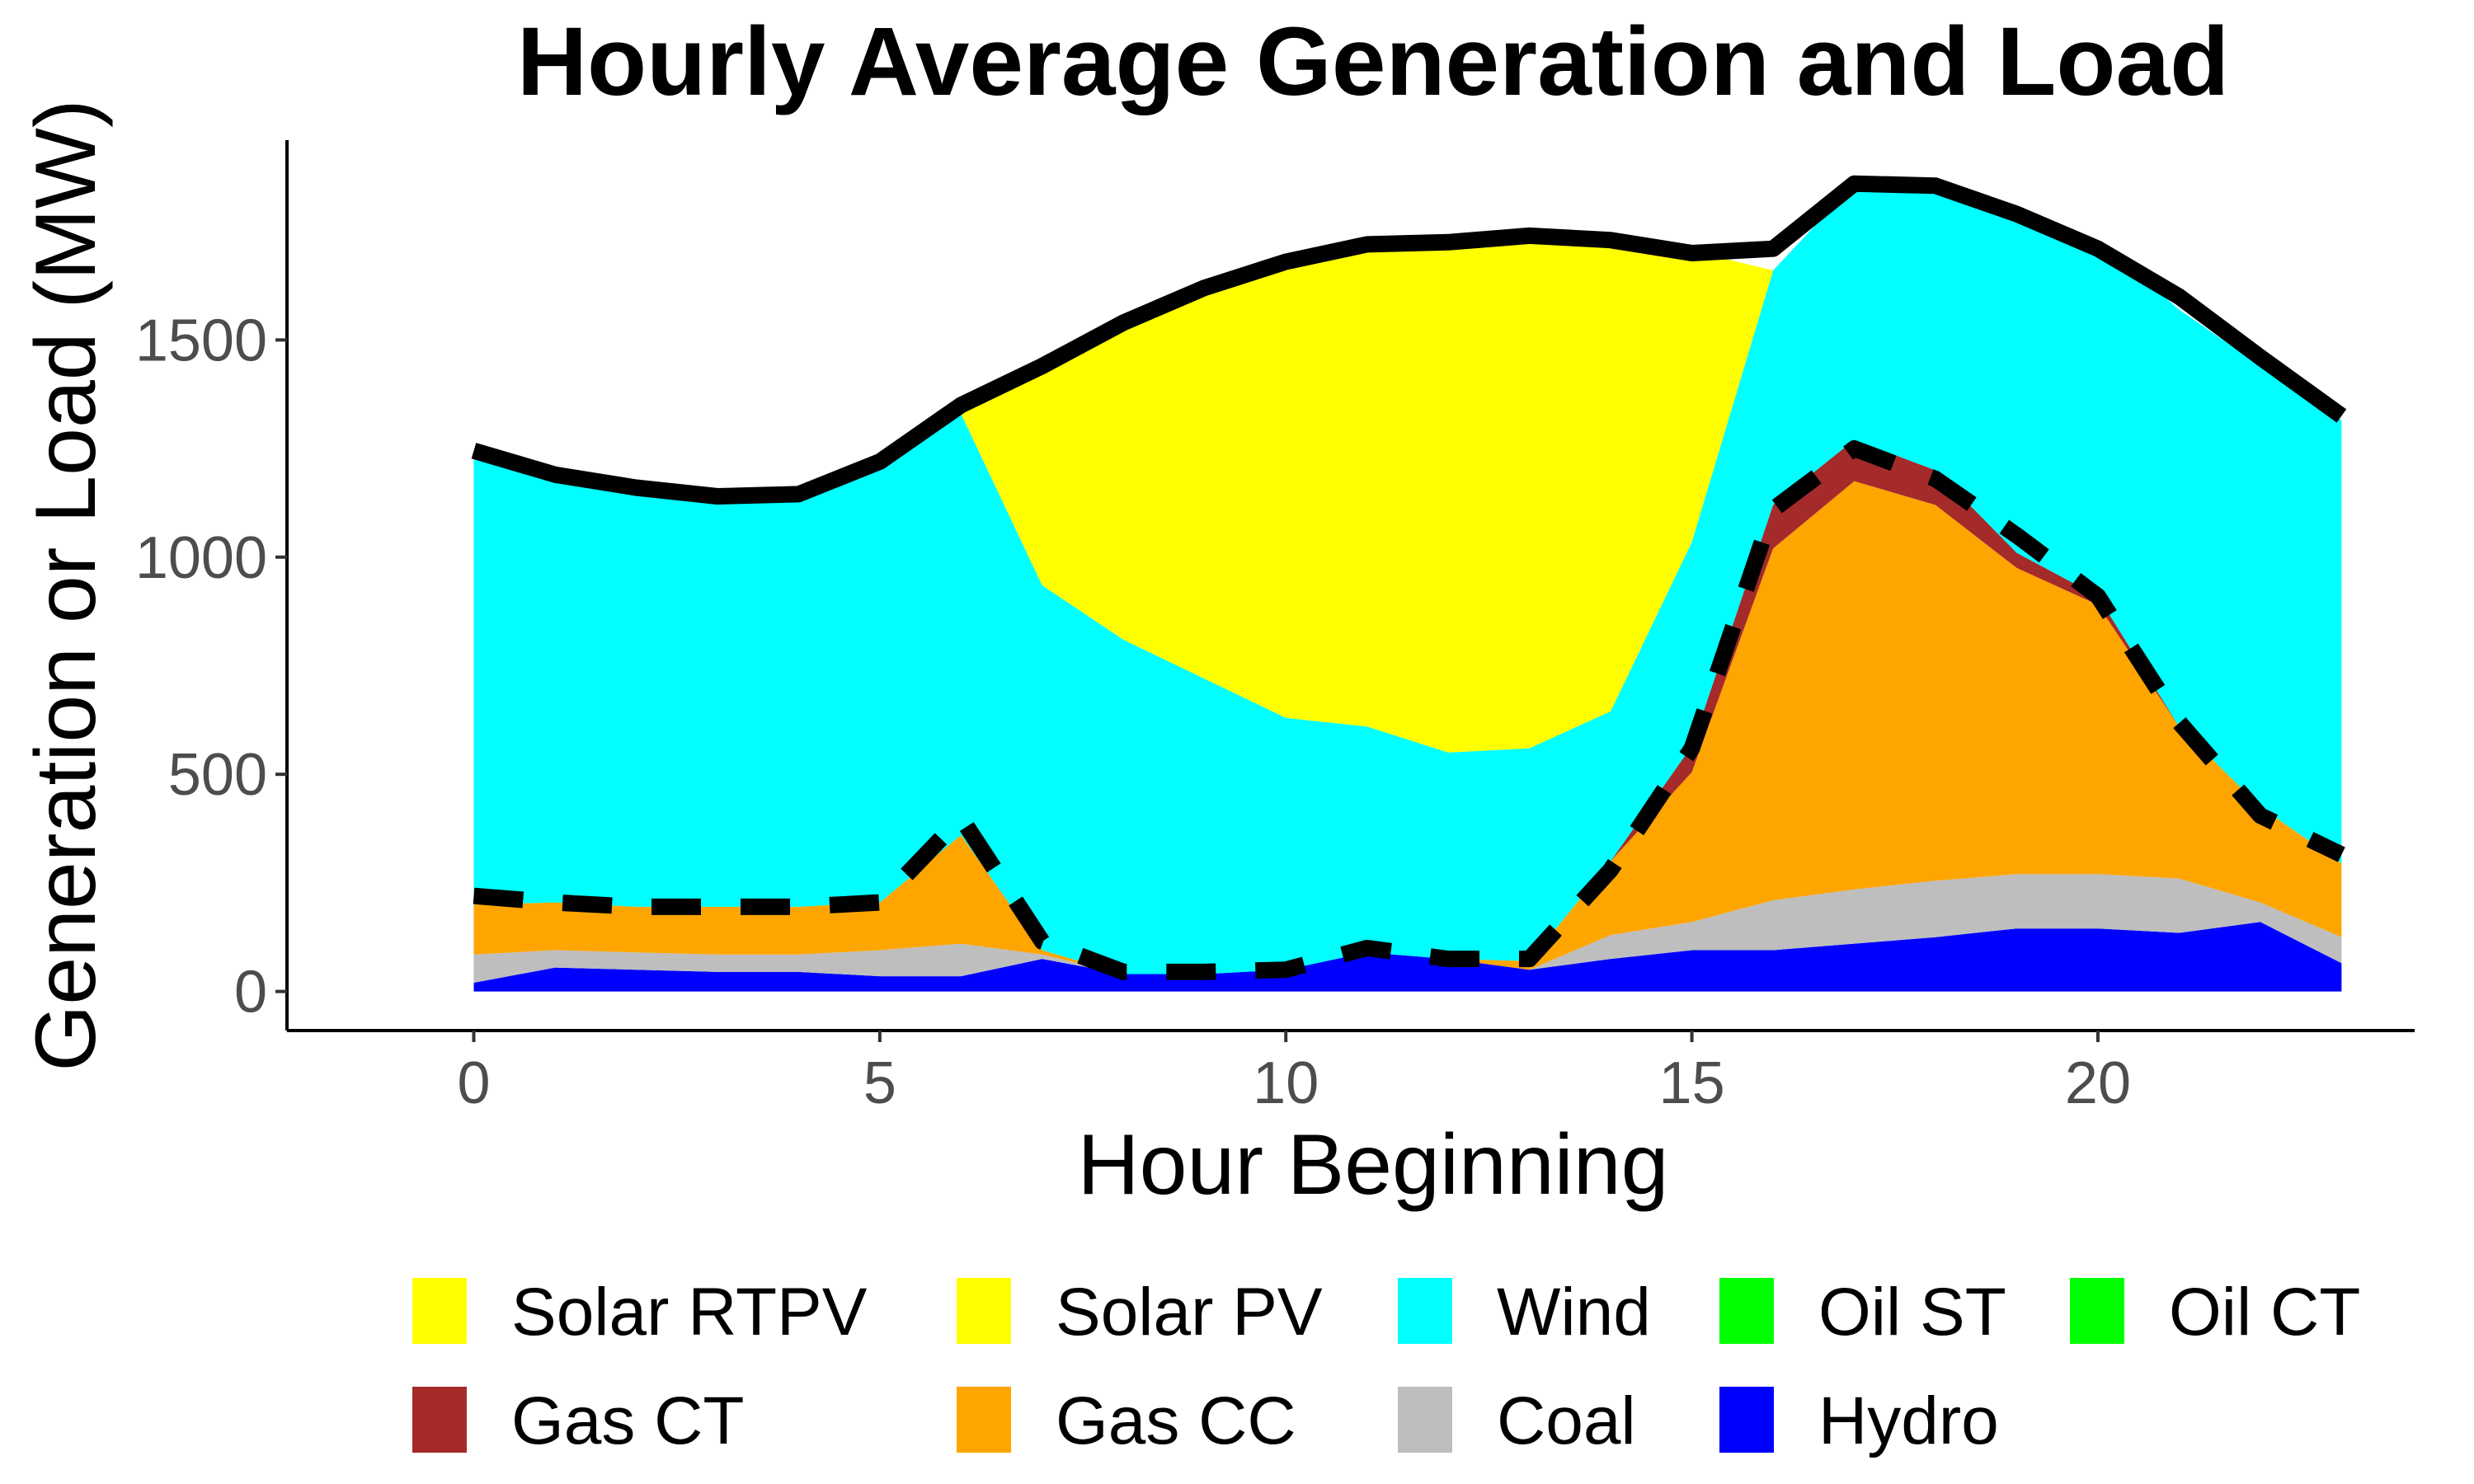 The width and height of the screenshot is (2474, 1484). What do you see at coordinates (627, 1420) in the screenshot?
I see `legend-label: Gas CT` at bounding box center [627, 1420].